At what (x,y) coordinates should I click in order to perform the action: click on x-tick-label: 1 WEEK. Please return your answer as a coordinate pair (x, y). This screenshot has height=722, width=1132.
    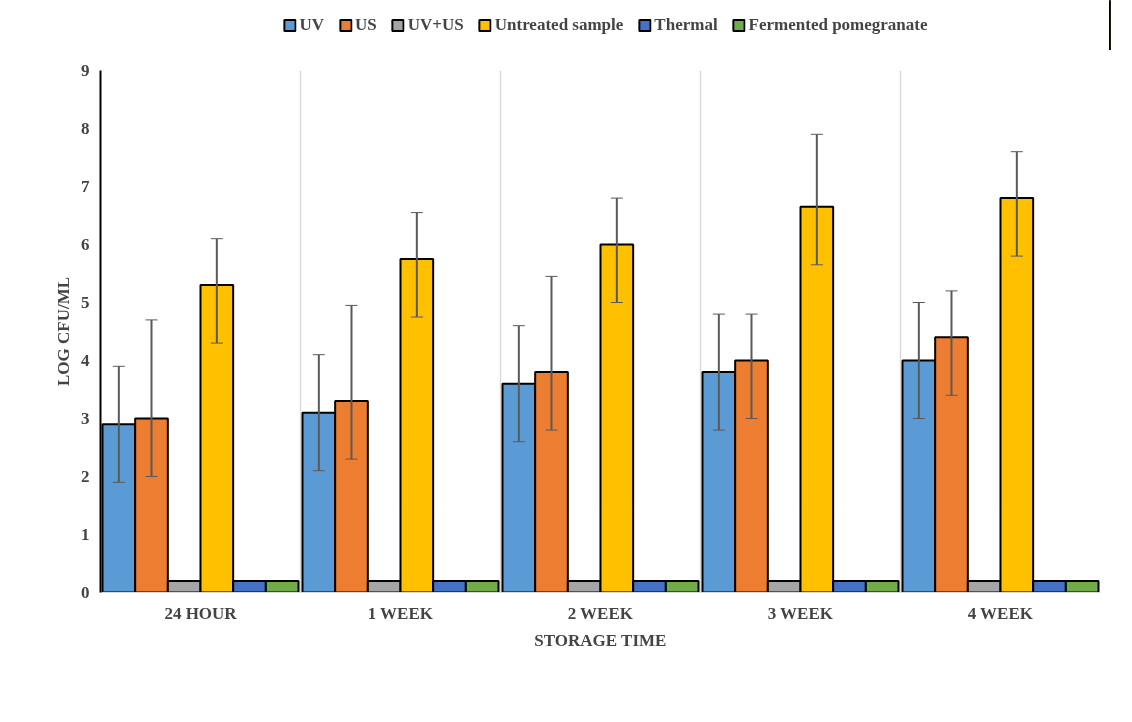
    Looking at the image, I should click on (400, 613).